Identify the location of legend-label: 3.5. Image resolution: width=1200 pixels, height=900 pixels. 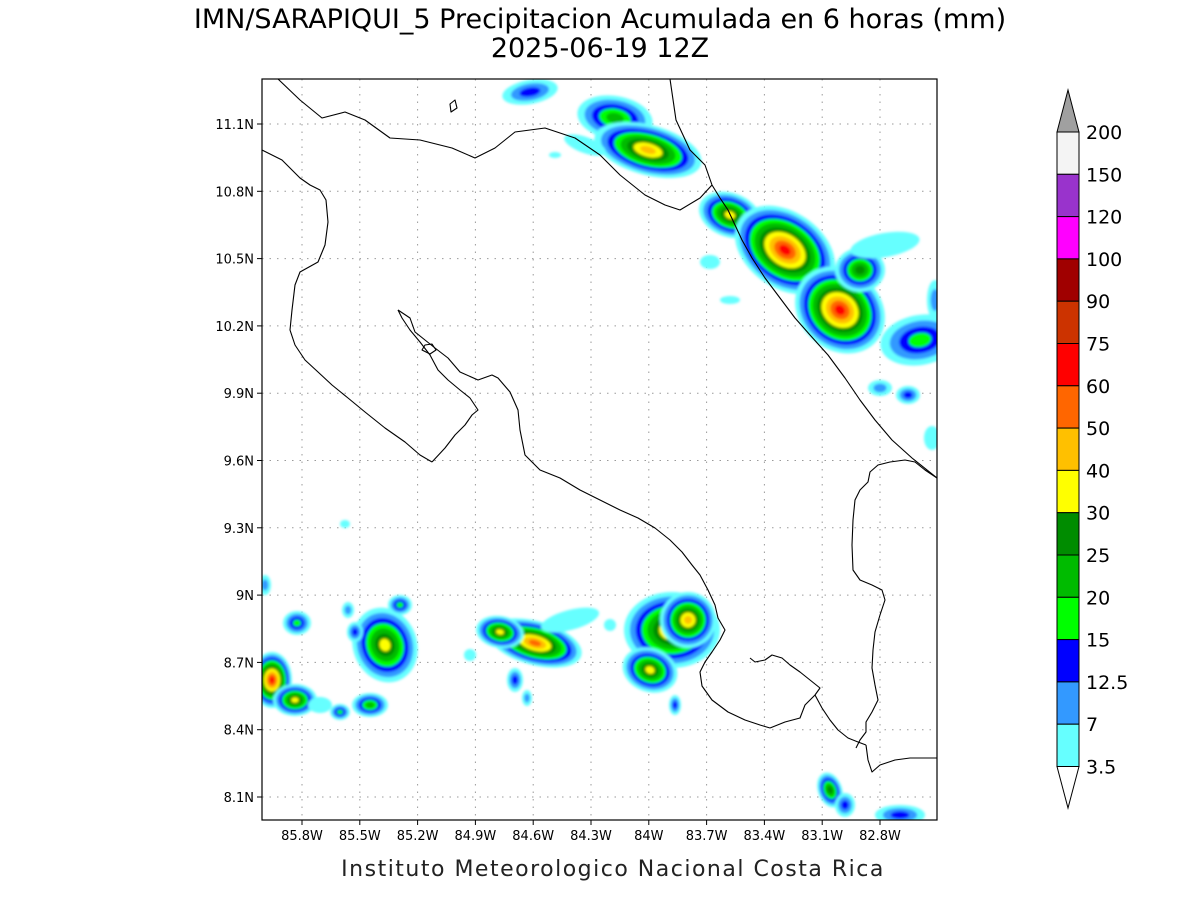
(1101, 768).